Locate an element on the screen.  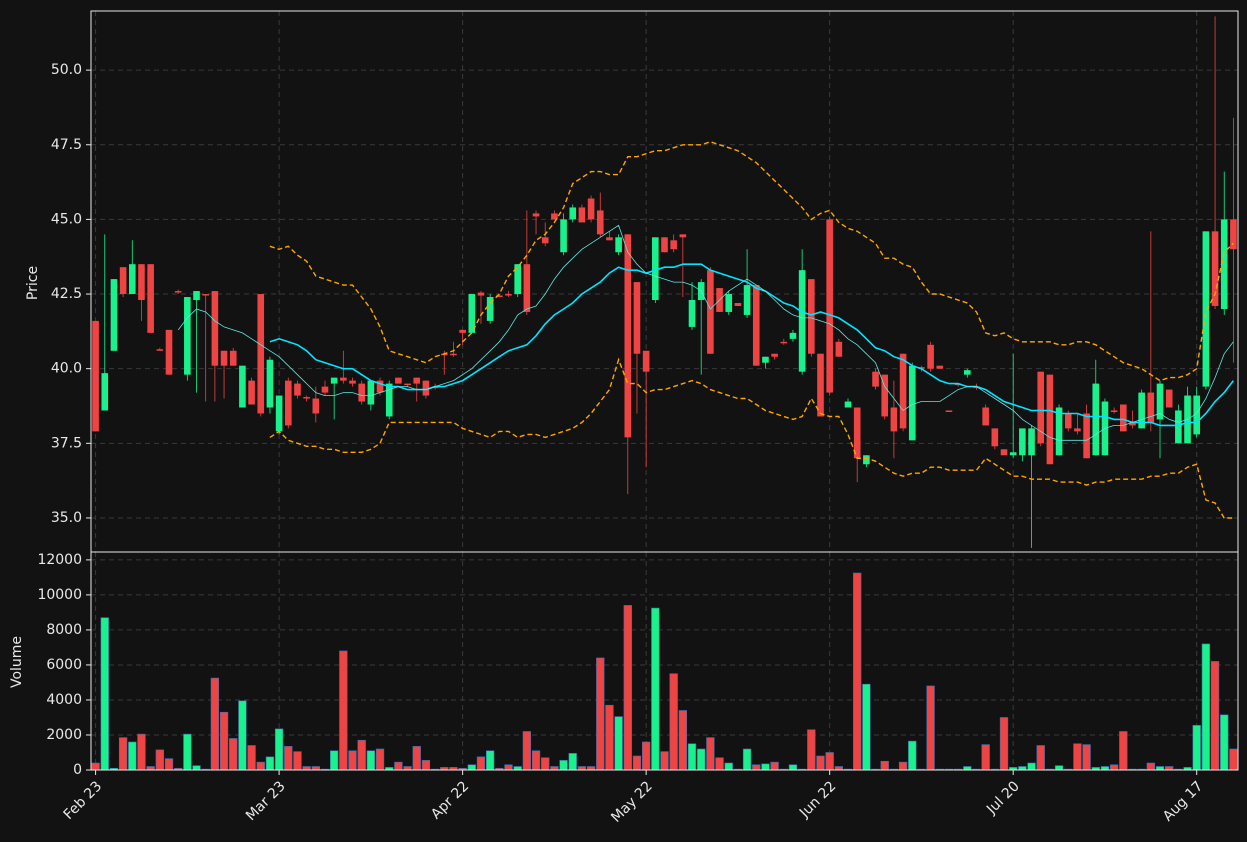
y-tick-label: 0 is located at coordinates (77, 770).